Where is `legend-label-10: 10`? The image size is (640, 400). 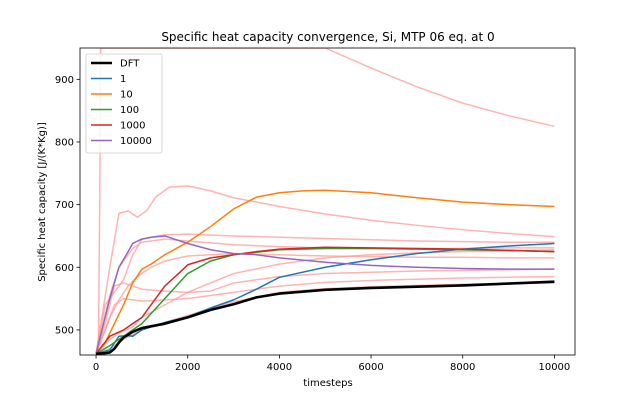
legend-label-10: 10 is located at coordinates (126, 95).